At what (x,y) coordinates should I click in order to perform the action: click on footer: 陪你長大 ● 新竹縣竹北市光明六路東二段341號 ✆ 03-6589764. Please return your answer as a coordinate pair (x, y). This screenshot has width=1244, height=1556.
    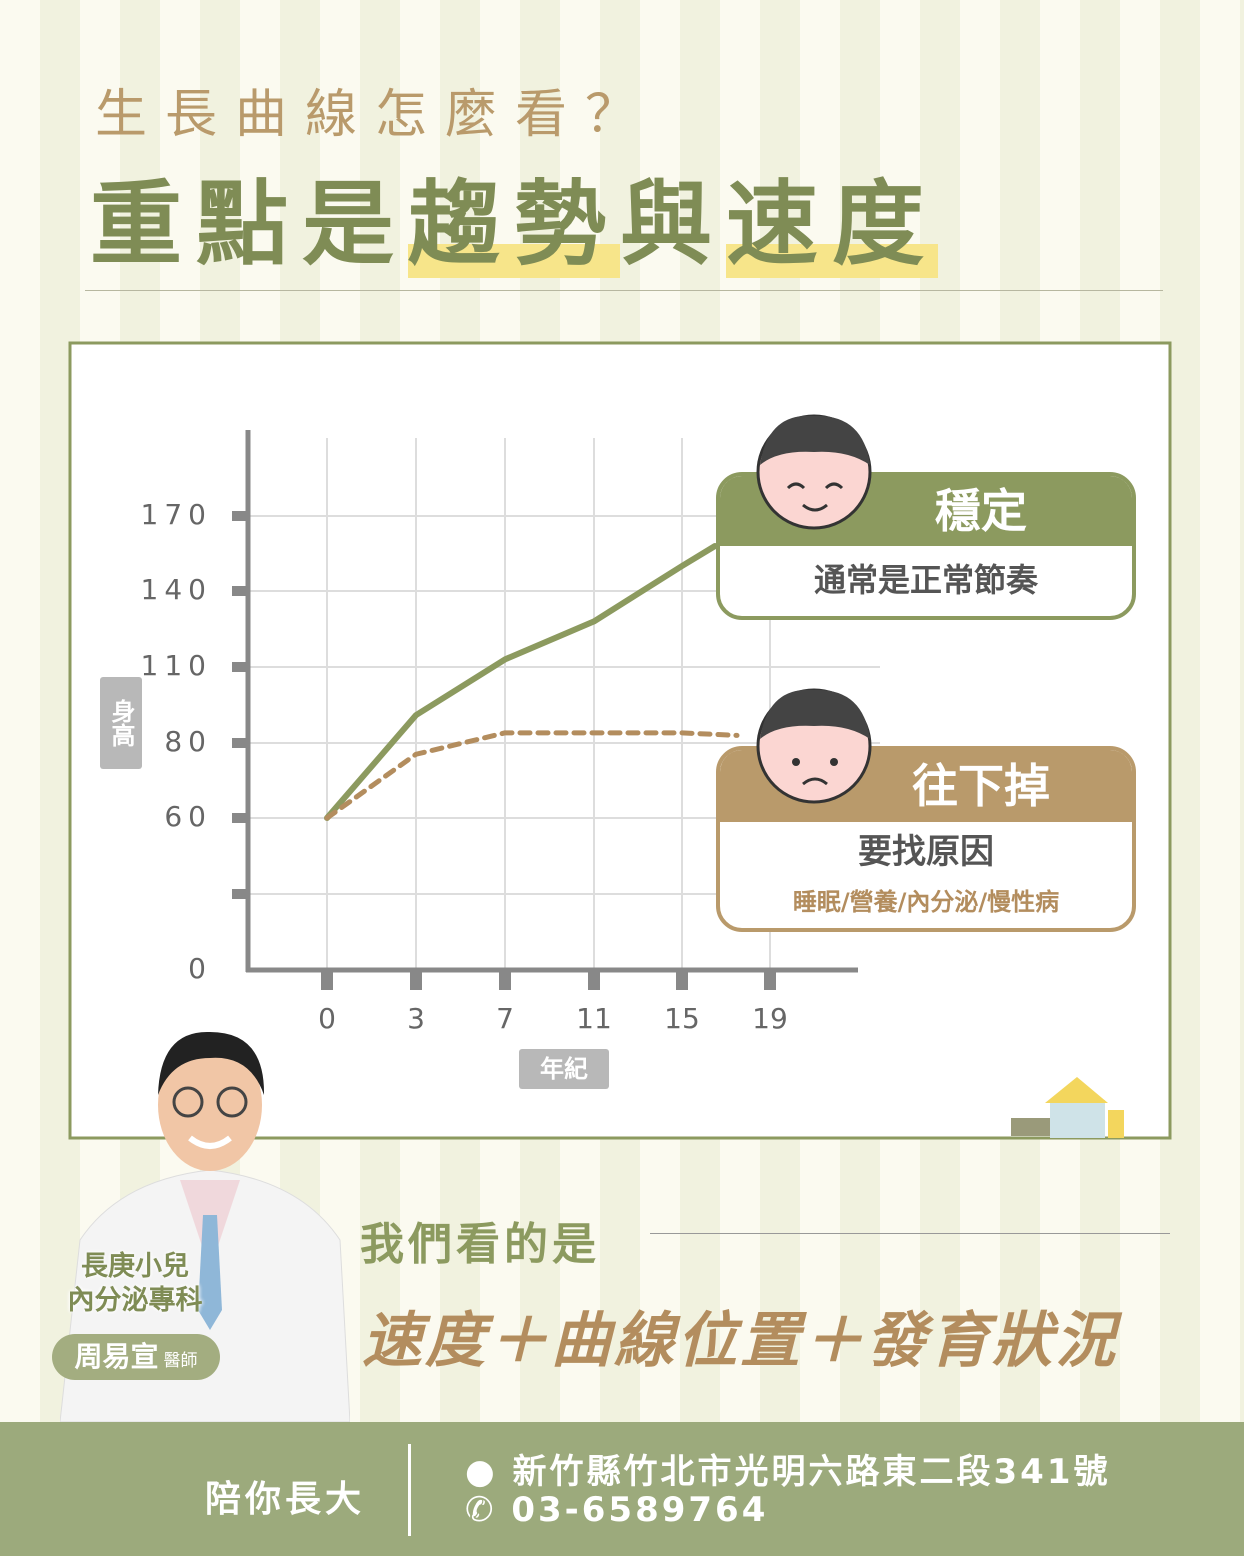
    Looking at the image, I should click on (622, 1489).